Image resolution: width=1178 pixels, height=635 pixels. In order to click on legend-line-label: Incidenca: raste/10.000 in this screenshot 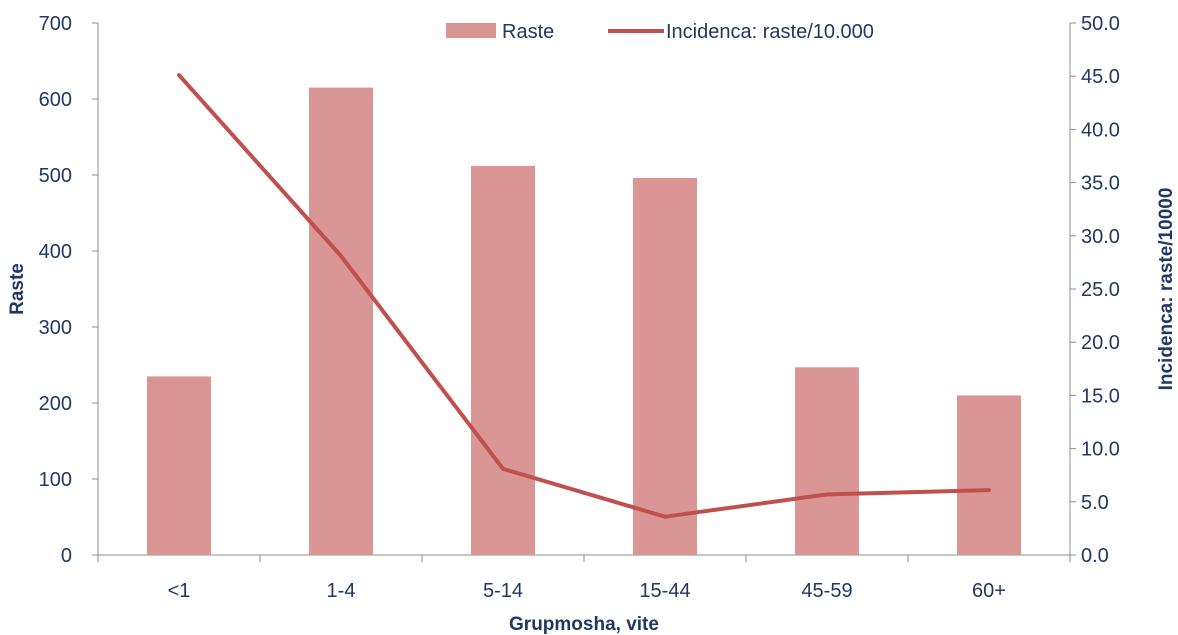, I will do `click(770, 32)`.